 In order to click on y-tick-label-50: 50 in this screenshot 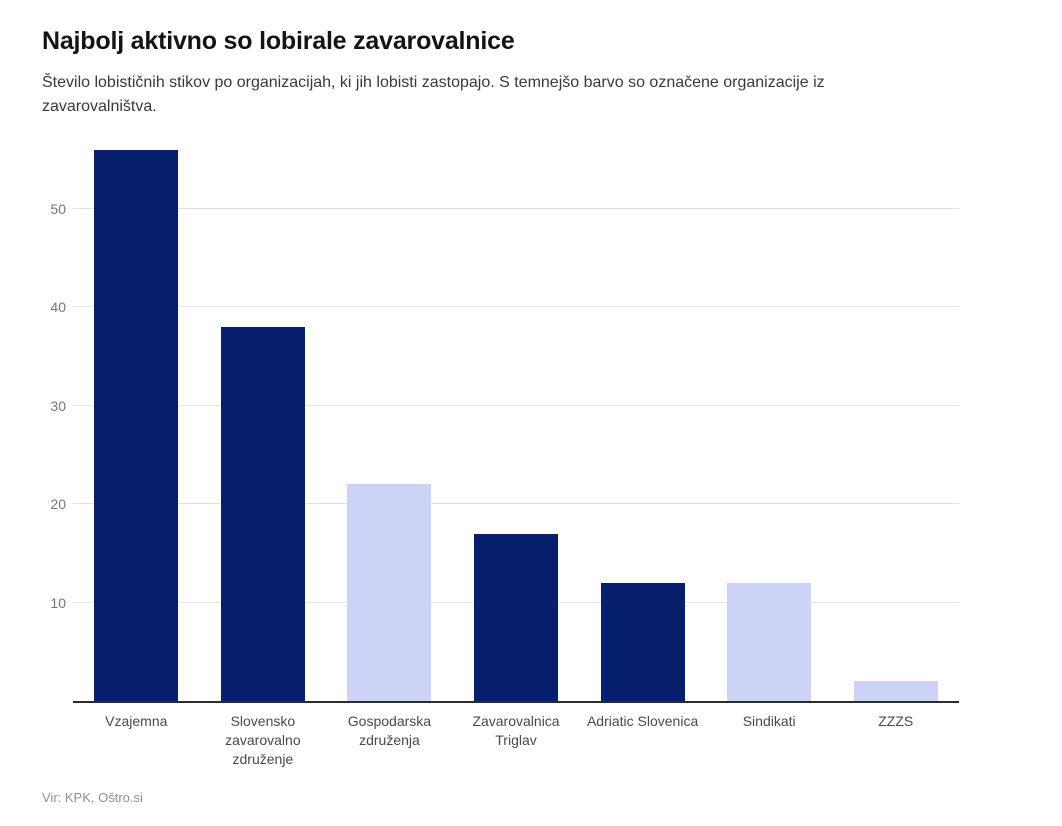, I will do `click(58, 208)`.